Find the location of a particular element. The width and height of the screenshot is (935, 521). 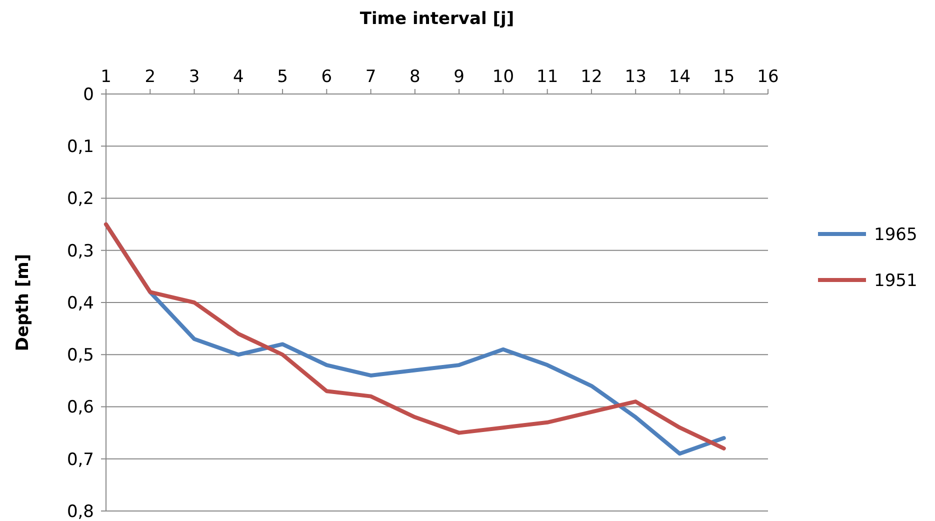

x-tick-label: 2 is located at coordinates (150, 77).